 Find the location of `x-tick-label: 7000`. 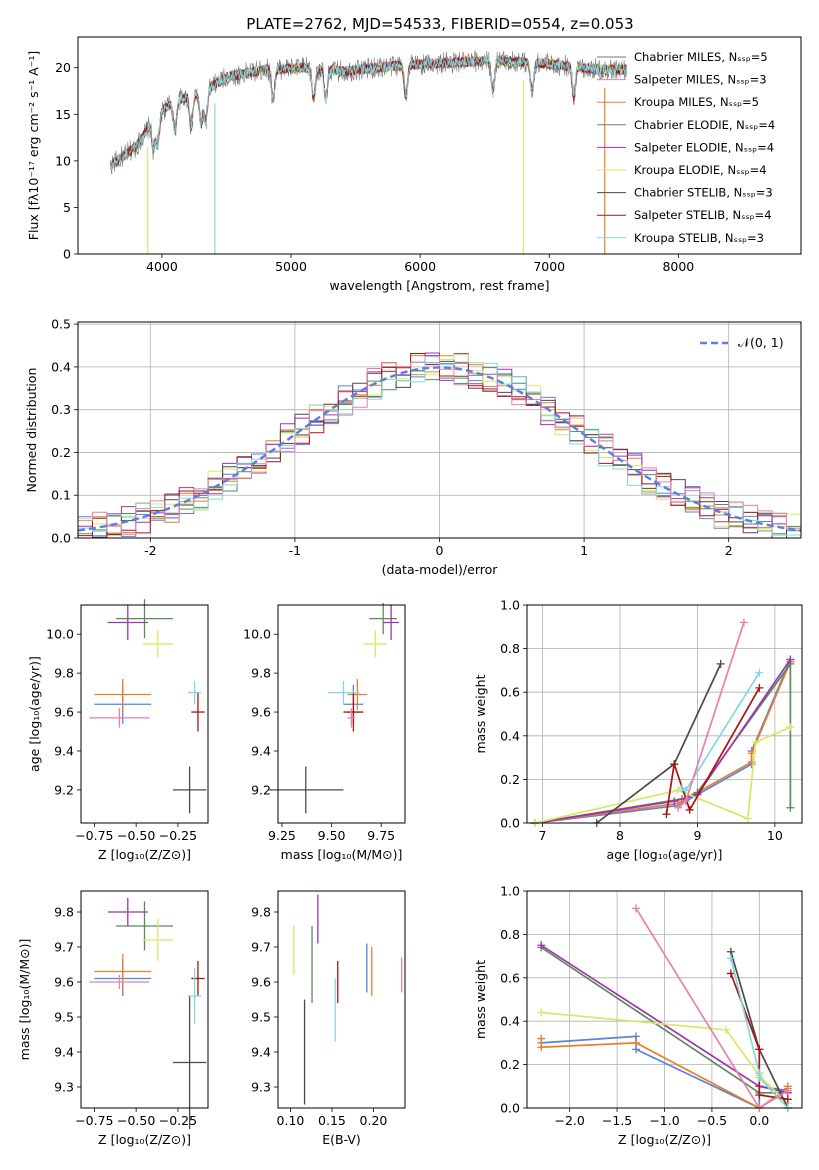

x-tick-label: 7000 is located at coordinates (549, 266).